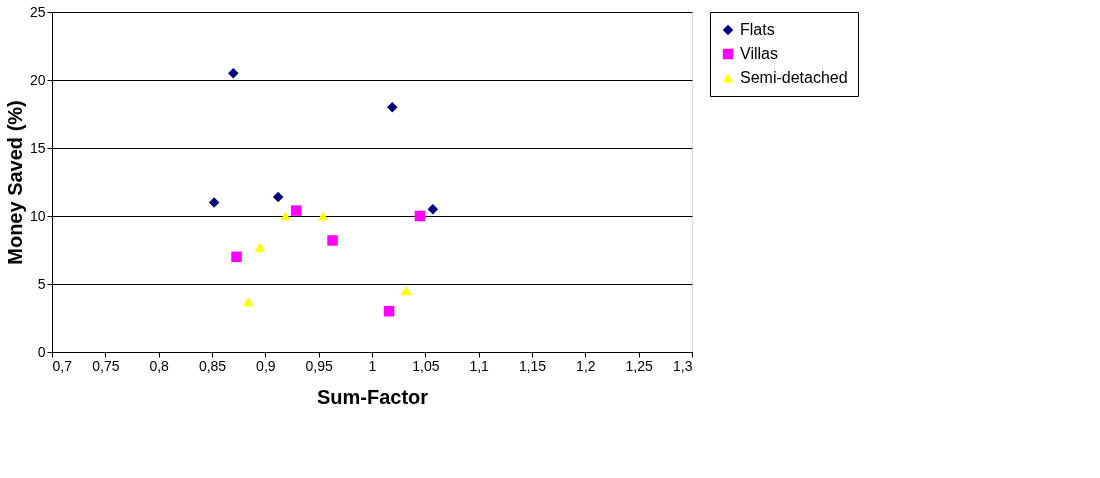 This screenshot has height=478, width=1100. What do you see at coordinates (757, 29) in the screenshot?
I see `legend-label: Flats` at bounding box center [757, 29].